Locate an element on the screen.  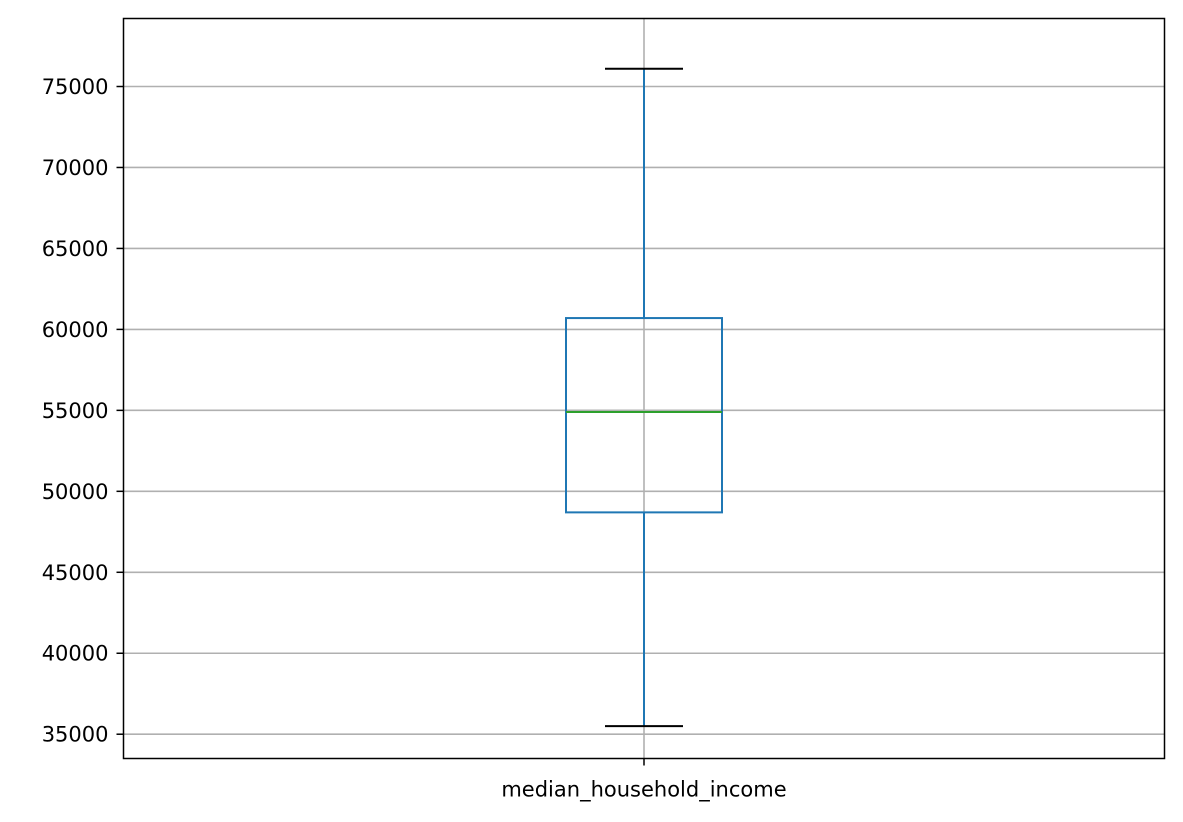
iqr-box is located at coordinates (644, 415).